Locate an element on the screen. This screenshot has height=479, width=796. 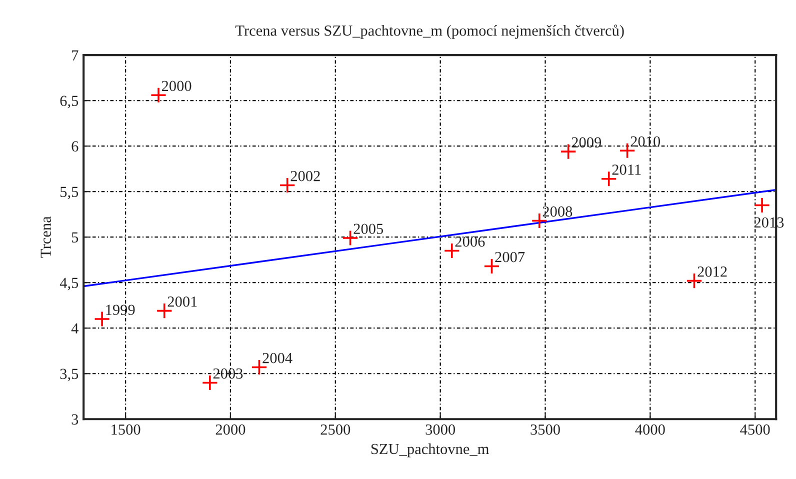
y-tick-label: 7 is located at coordinates (75, 55).